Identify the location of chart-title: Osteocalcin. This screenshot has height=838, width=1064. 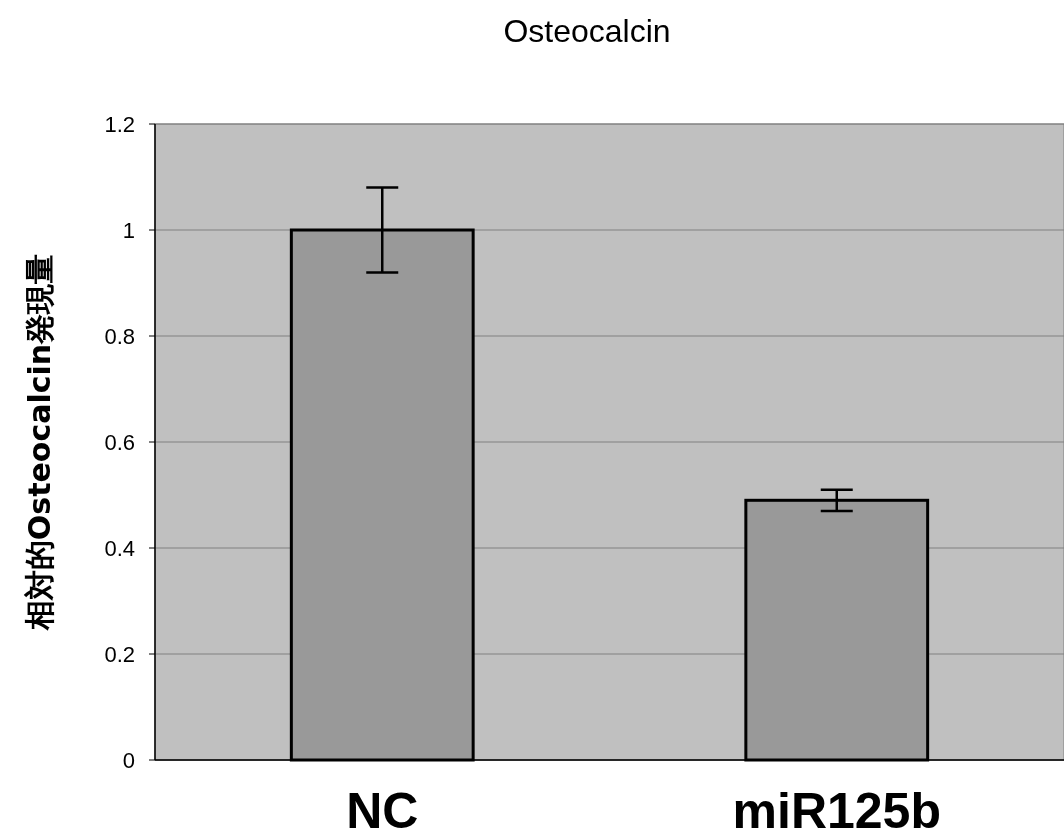
(587, 31).